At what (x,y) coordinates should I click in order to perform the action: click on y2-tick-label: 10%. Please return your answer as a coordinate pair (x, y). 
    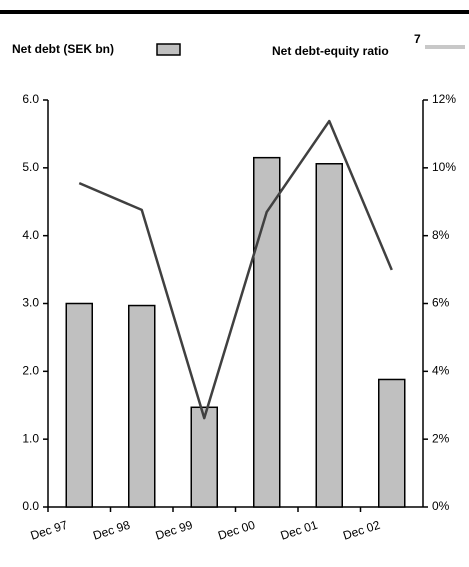
    Looking at the image, I should click on (444, 167).